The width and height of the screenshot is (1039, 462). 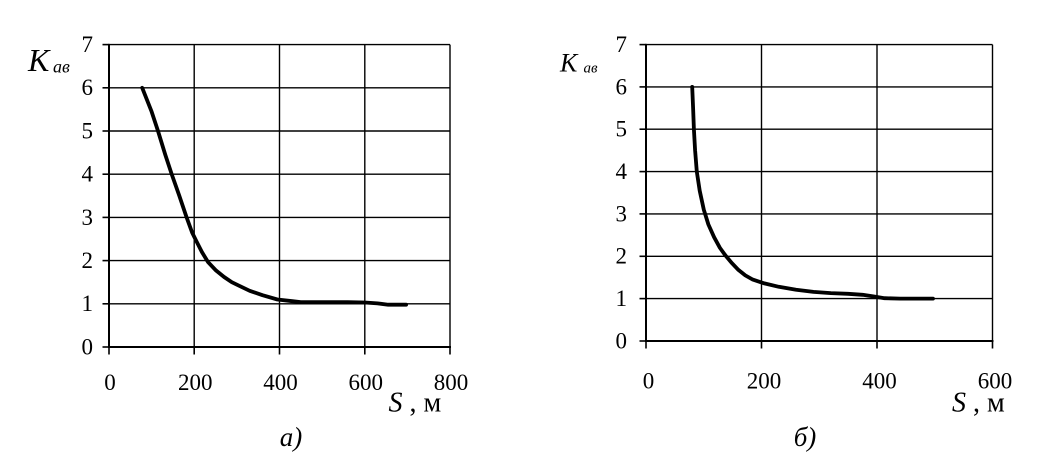 What do you see at coordinates (451, 382) in the screenshot?
I see `svg-text: 800` at bounding box center [451, 382].